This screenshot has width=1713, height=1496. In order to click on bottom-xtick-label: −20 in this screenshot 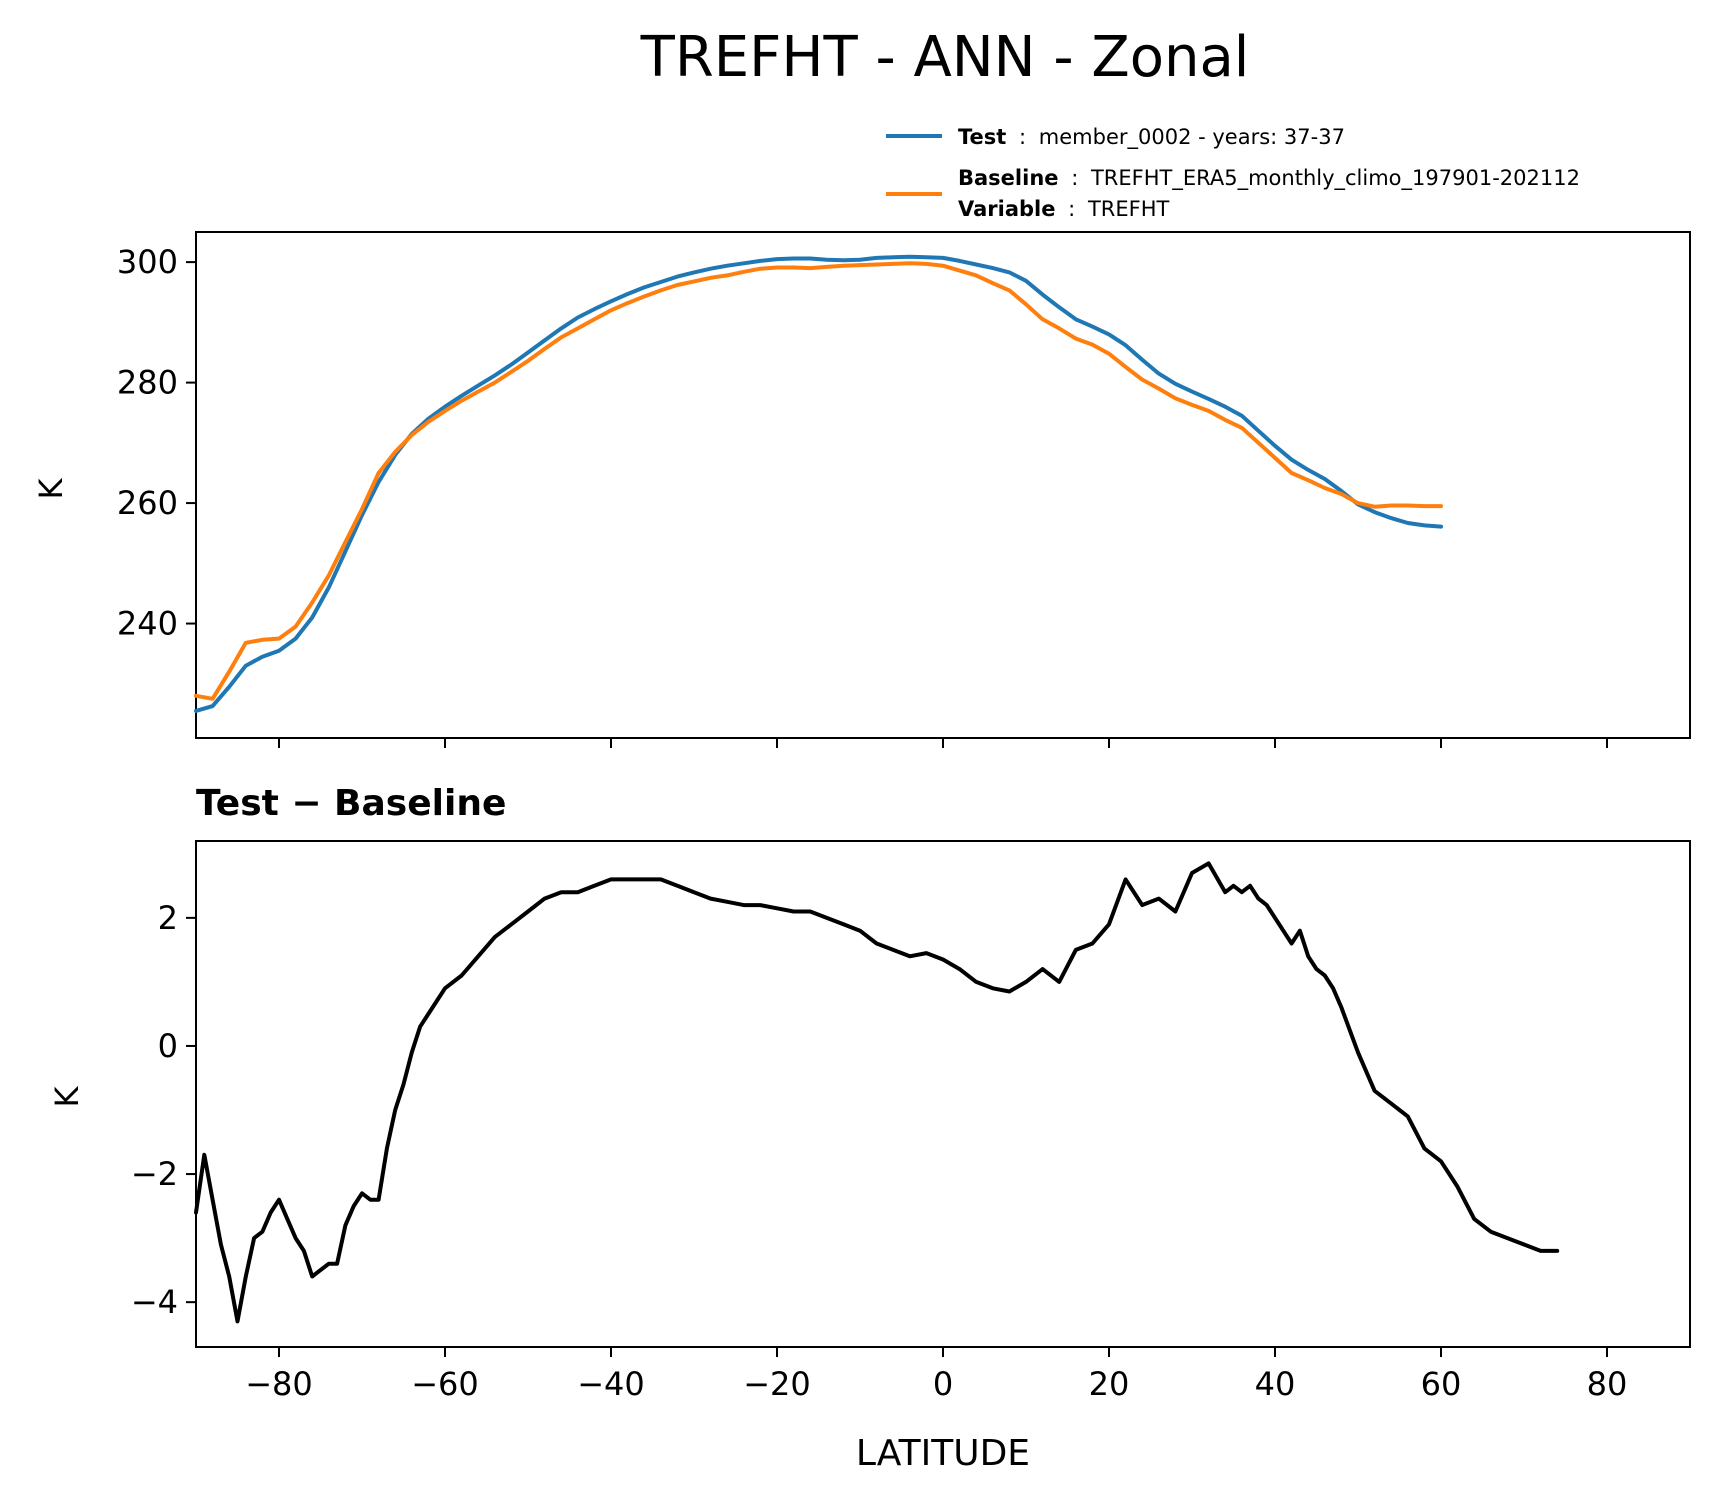, I will do `click(777, 1384)`.